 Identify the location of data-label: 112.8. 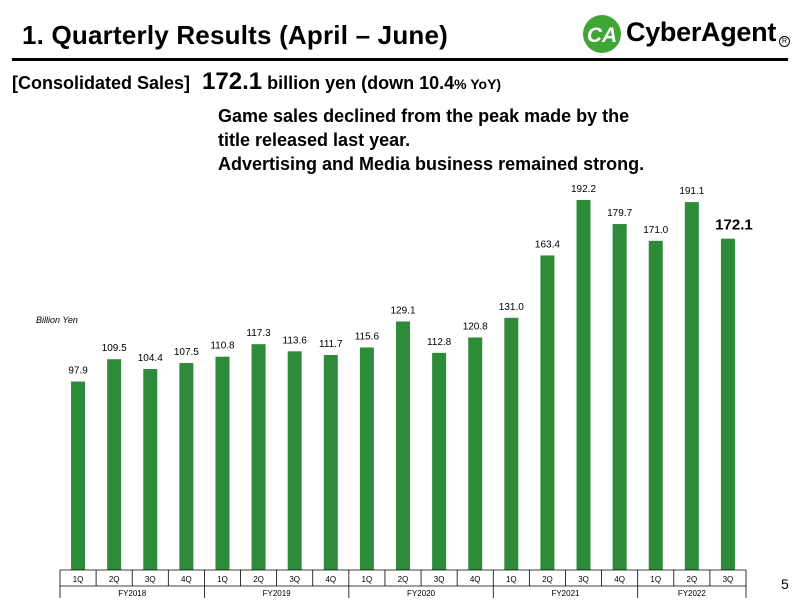
(439, 342).